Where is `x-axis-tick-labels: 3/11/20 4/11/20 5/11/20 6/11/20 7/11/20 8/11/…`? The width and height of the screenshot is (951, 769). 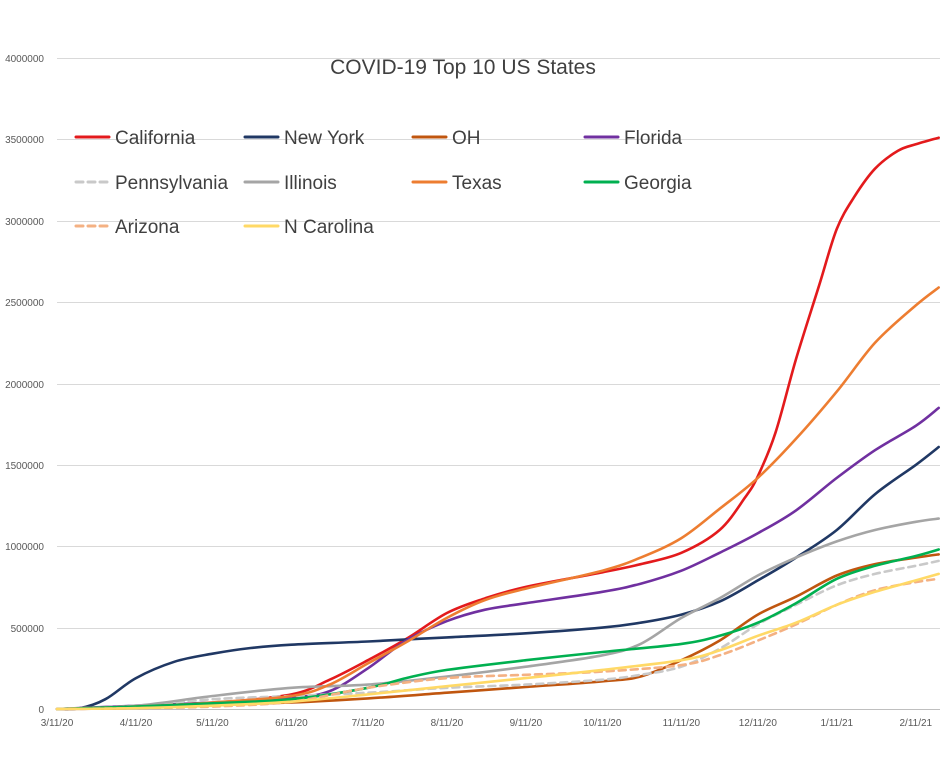 x-axis-tick-labels: 3/11/20 4/11/20 5/11/20 6/11/20 7/11/20 8/11/… is located at coordinates (487, 723).